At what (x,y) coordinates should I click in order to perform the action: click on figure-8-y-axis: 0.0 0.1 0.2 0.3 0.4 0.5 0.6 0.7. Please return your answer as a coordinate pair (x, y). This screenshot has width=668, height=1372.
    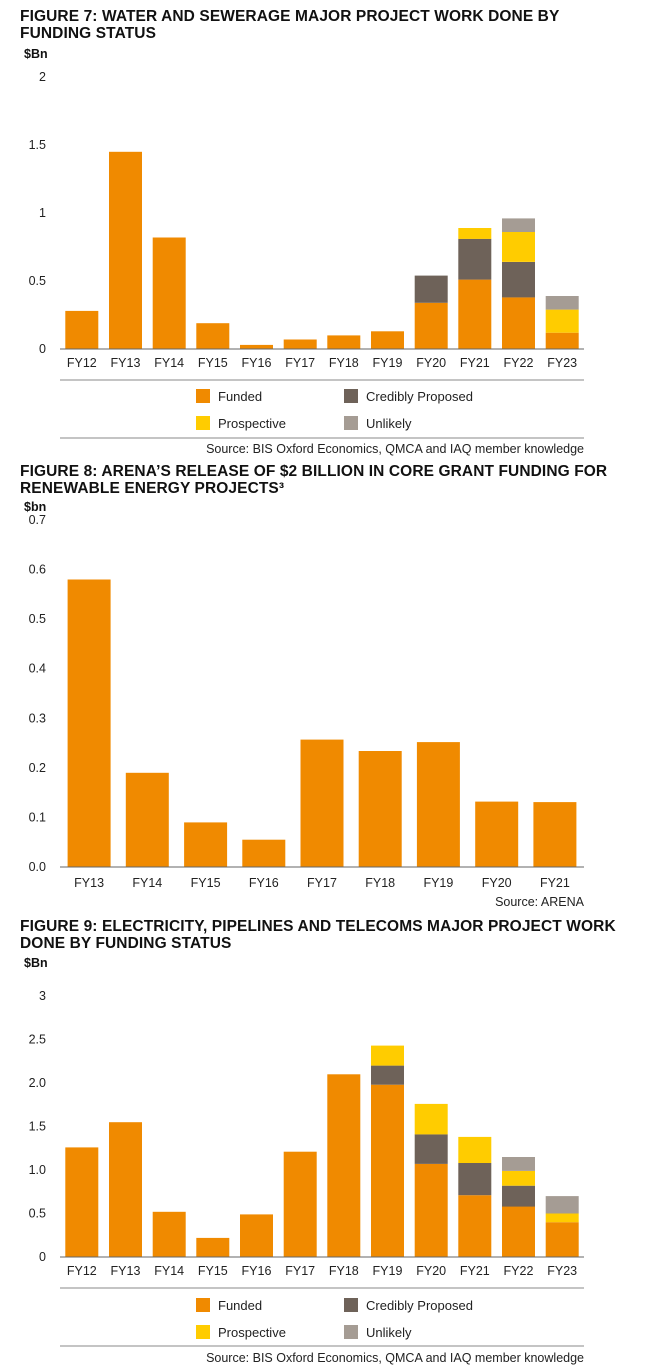
    Looking at the image, I should click on (37, 693).